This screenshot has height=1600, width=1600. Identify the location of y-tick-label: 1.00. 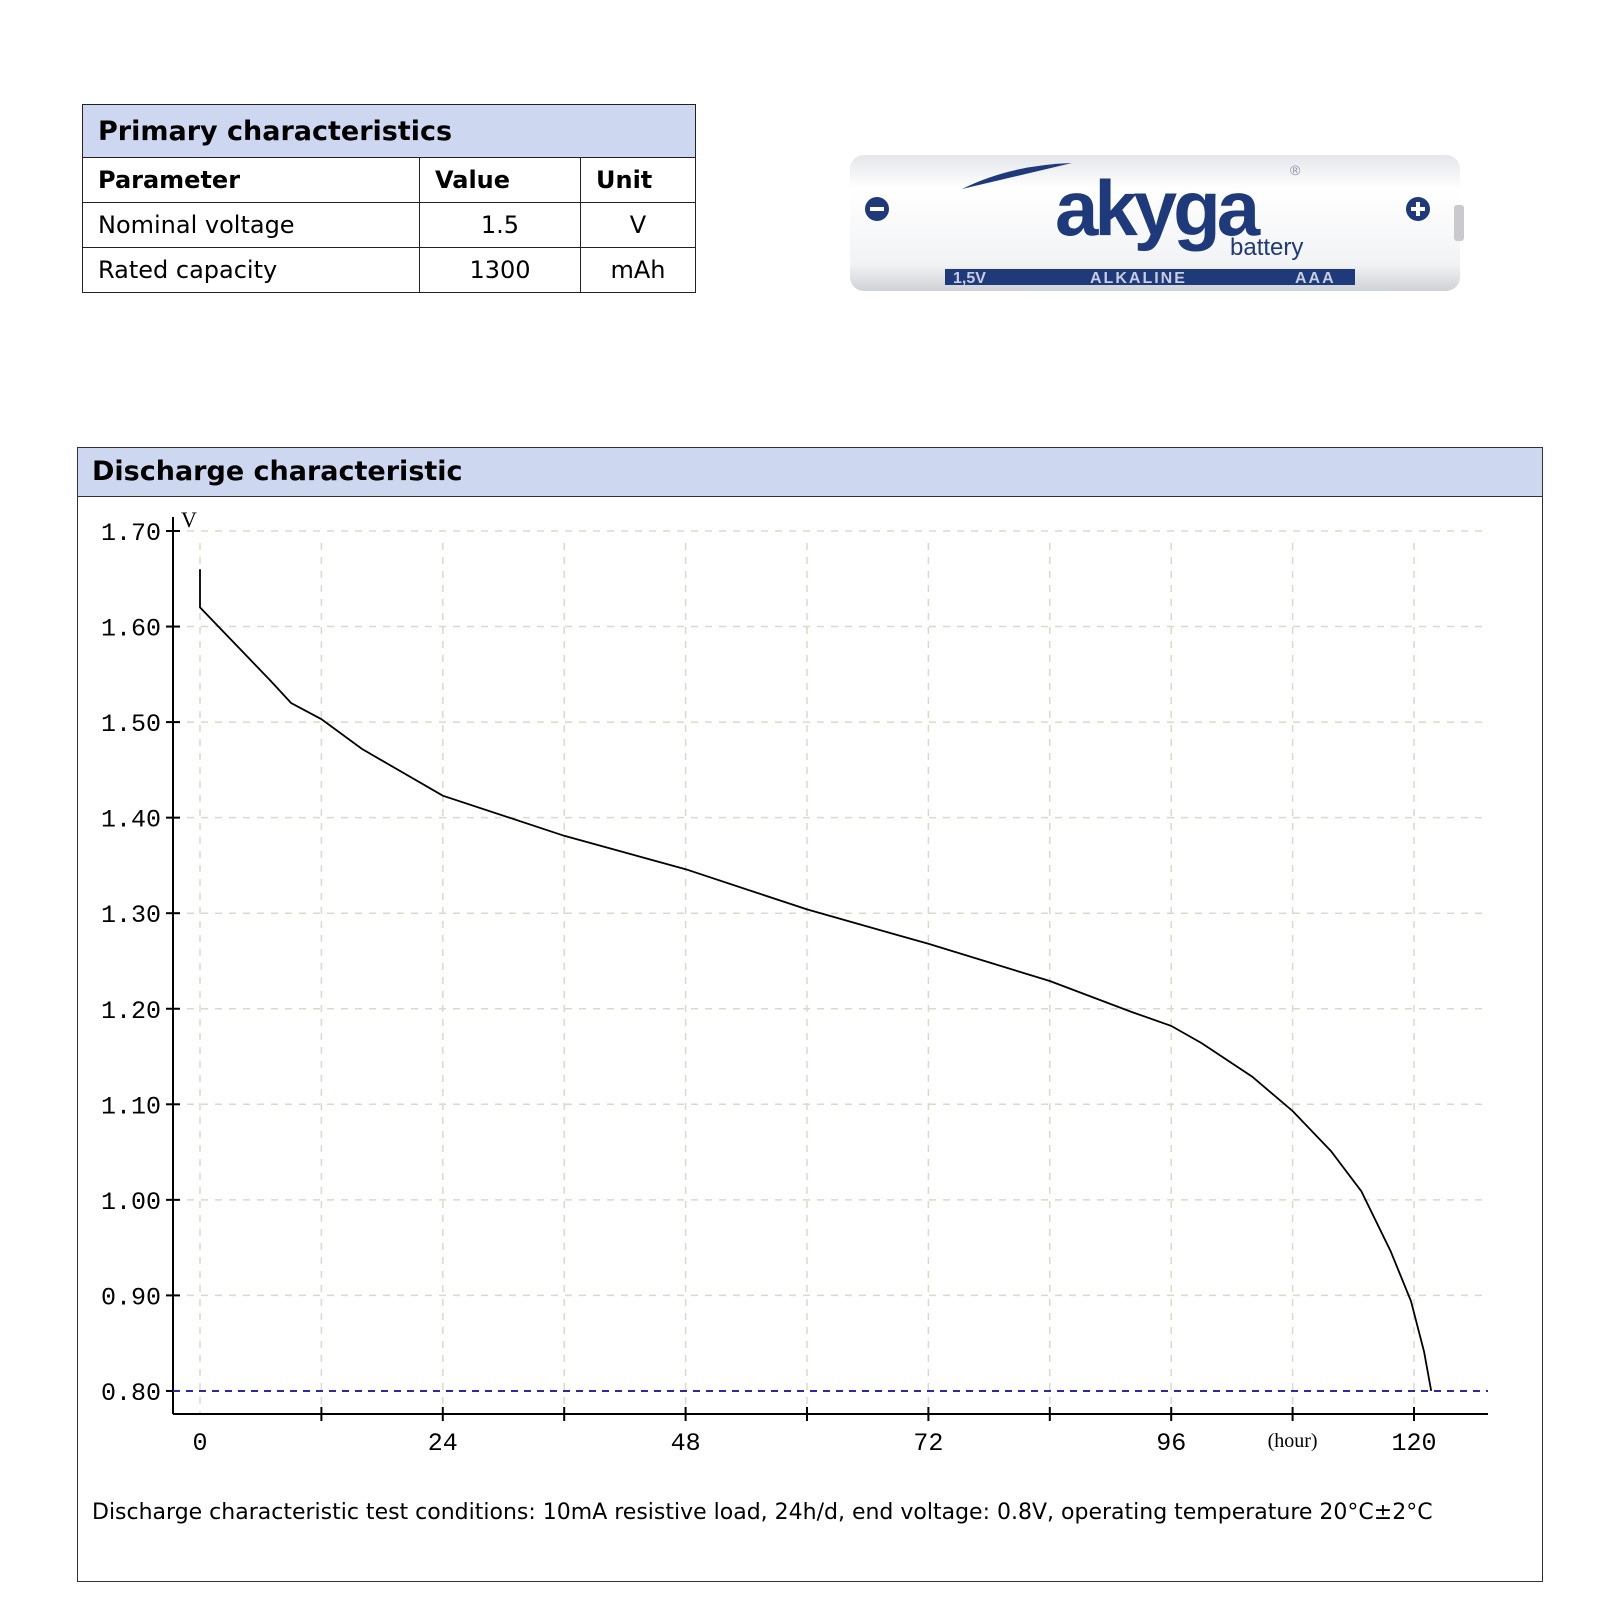
(131, 1202).